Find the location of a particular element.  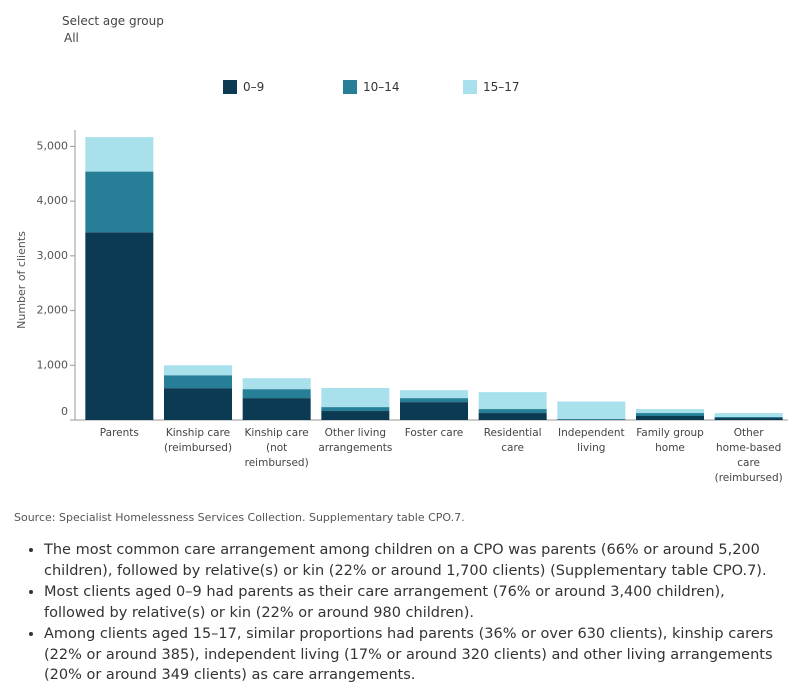

y-tick-label: 1,000 is located at coordinates (53, 364).